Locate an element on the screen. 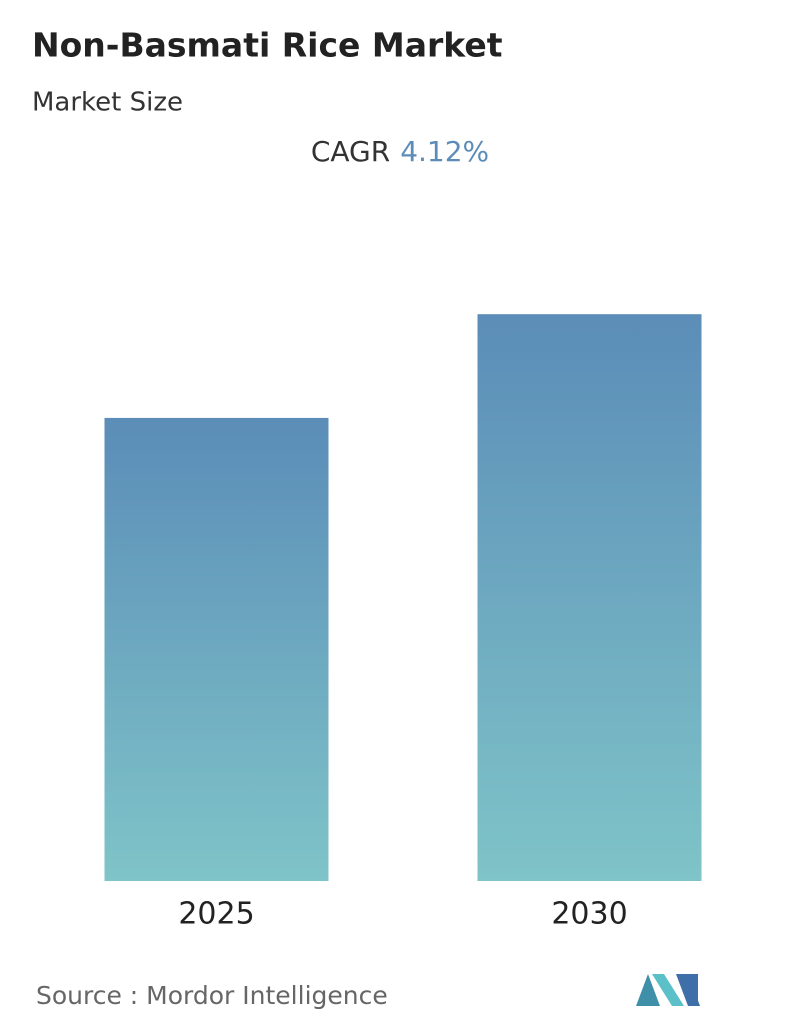 The image size is (796, 1034). cagr: CAGR 4.12% is located at coordinates (400, 151).